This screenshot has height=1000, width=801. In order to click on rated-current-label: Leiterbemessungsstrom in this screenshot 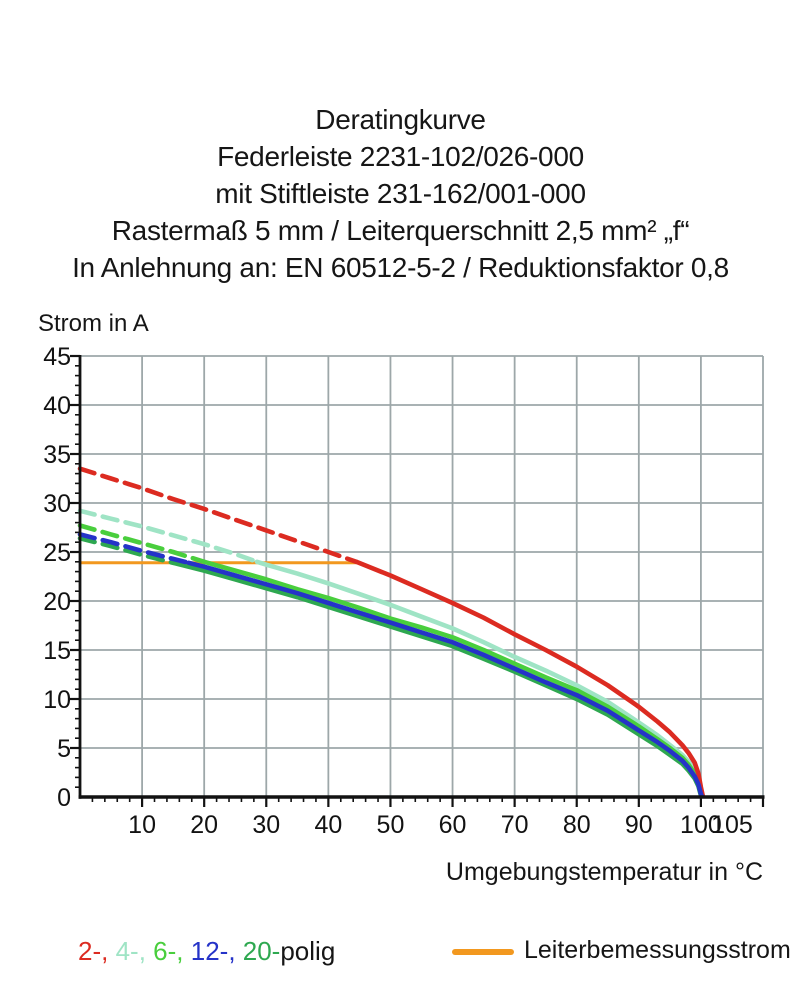, I will do `click(657, 950)`.